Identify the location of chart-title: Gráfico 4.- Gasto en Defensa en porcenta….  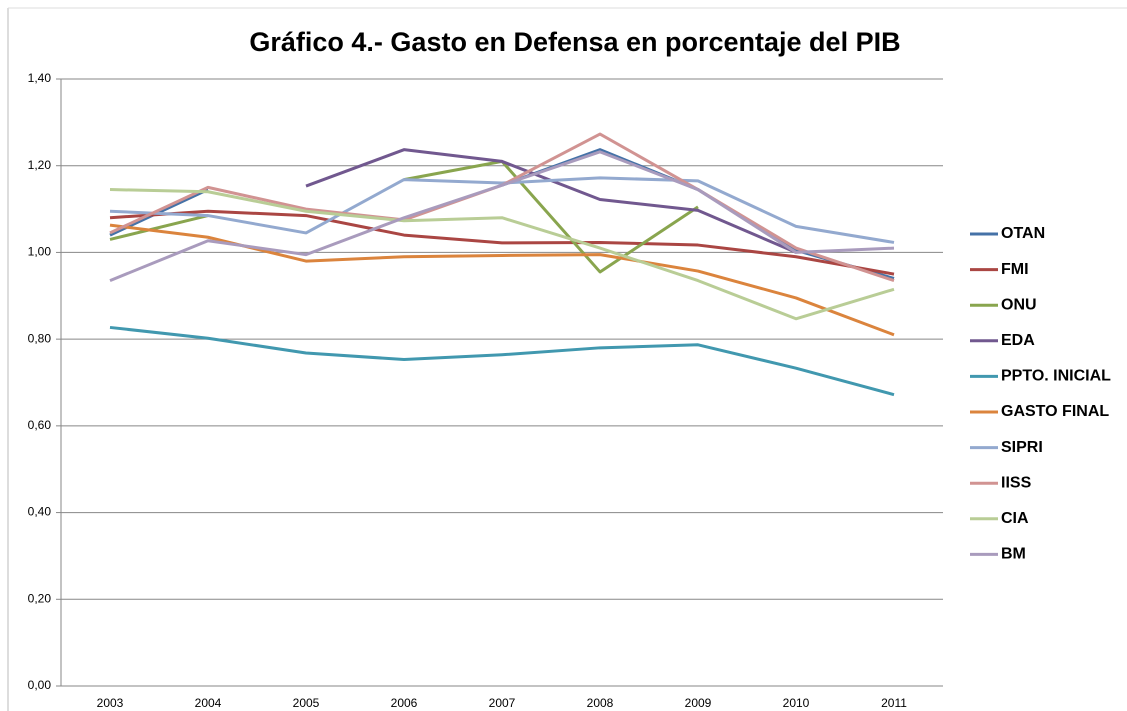
(574, 42).